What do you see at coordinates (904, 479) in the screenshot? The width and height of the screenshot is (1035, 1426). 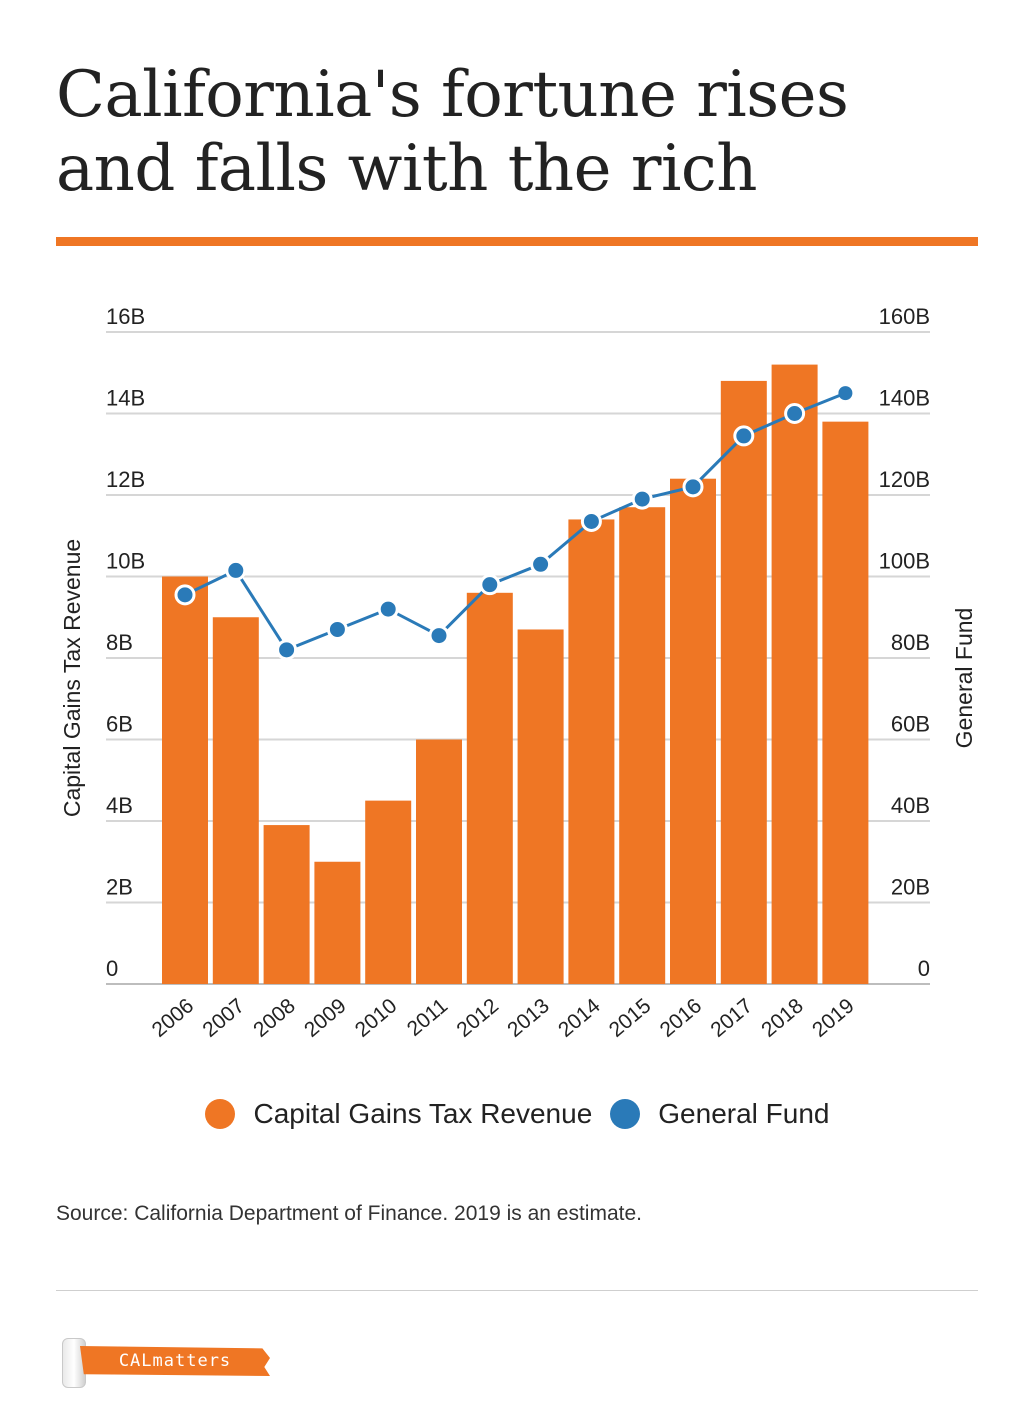 I see `right-tick-label: 120B` at bounding box center [904, 479].